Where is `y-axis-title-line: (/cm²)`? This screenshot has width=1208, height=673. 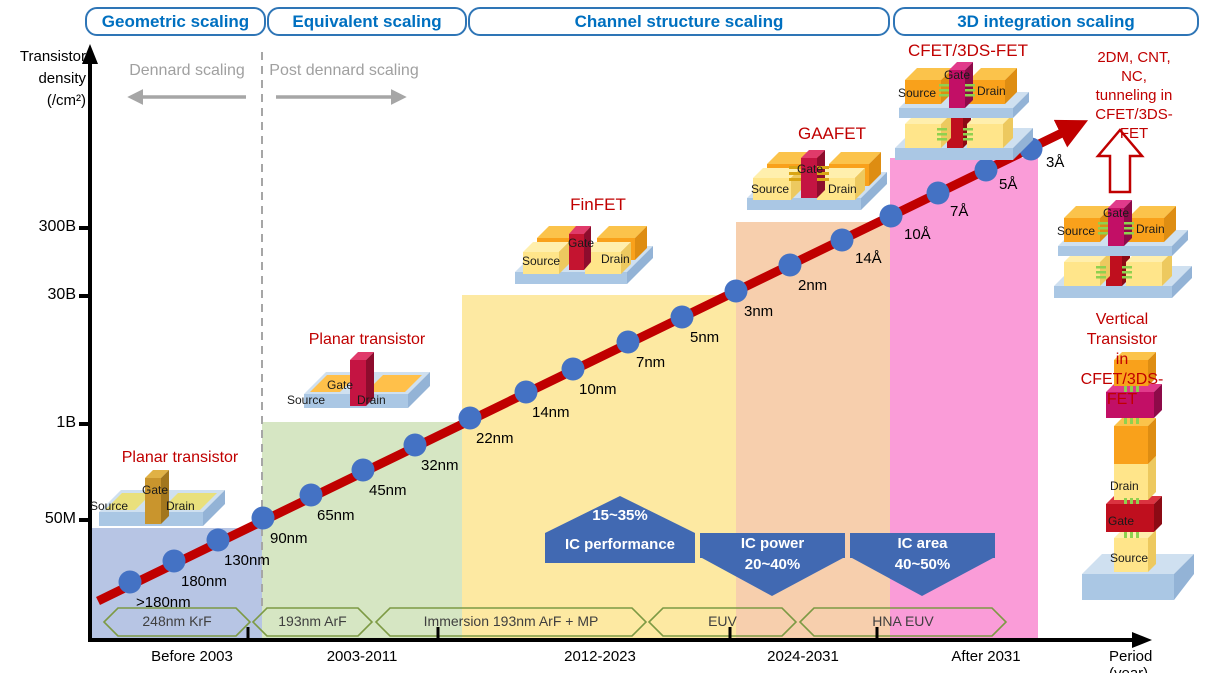
y-axis-title-line: (/cm²) is located at coordinates (66, 100).